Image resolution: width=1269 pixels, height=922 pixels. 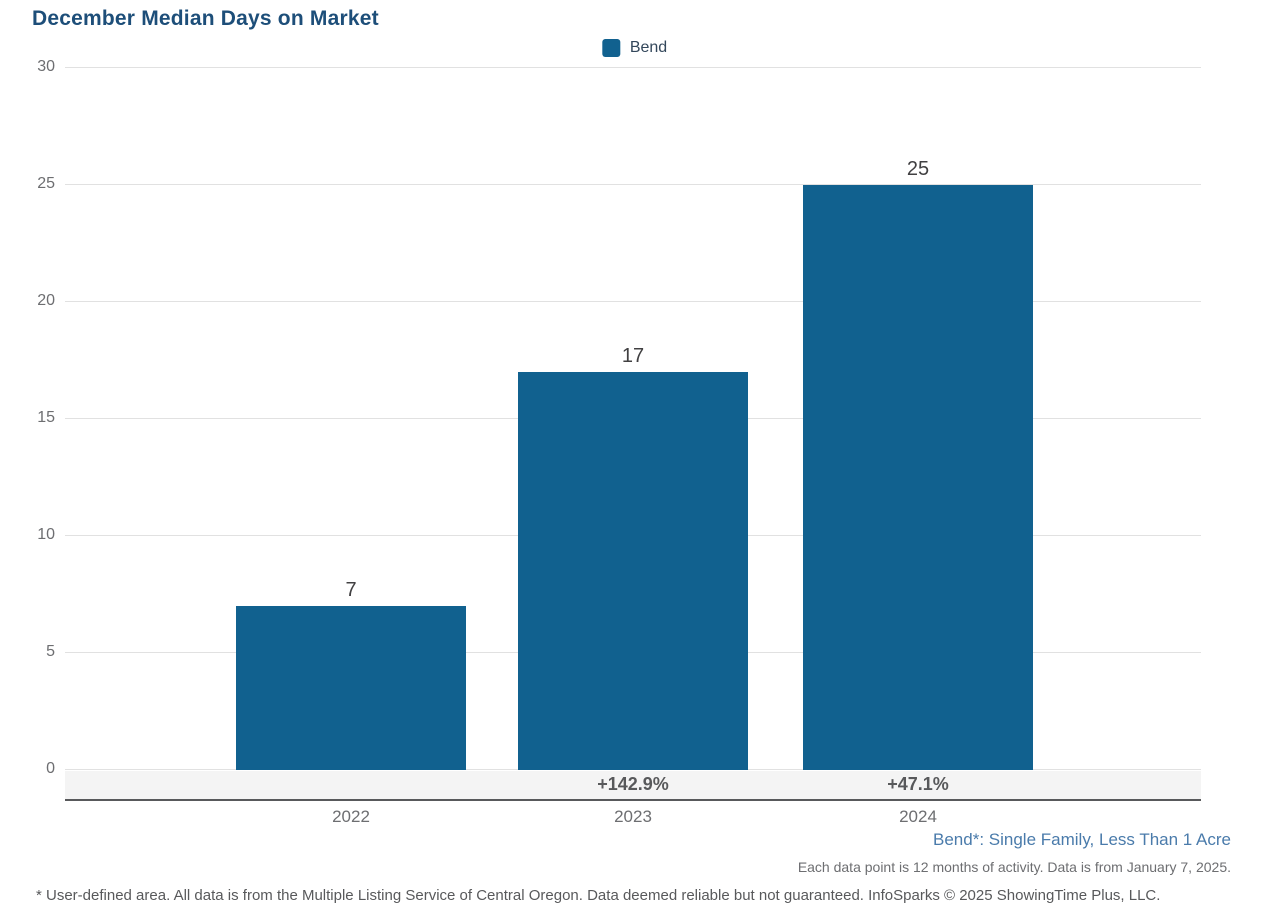 I want to click on percent-change-label: +47.1%, so click(x=918, y=784).